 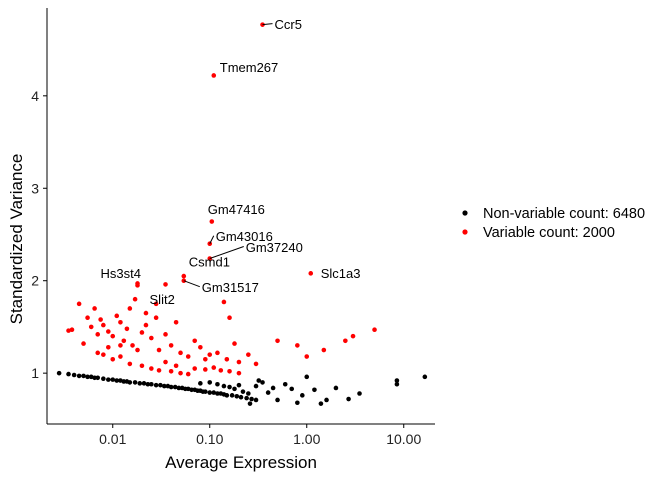 What do you see at coordinates (306, 439) in the screenshot?
I see `x-tick-label-2: 1.00` at bounding box center [306, 439].